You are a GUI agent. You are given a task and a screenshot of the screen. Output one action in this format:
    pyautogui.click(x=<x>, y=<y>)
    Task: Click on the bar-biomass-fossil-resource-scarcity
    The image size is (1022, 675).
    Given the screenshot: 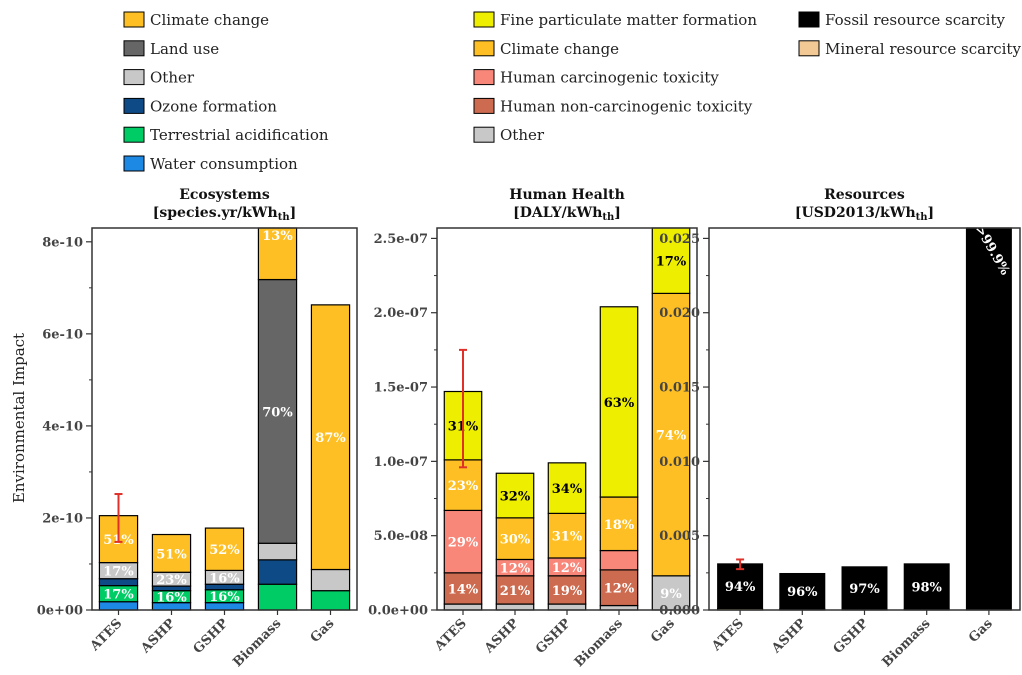 What is the action you would take?
    pyautogui.click(x=926, y=586)
    